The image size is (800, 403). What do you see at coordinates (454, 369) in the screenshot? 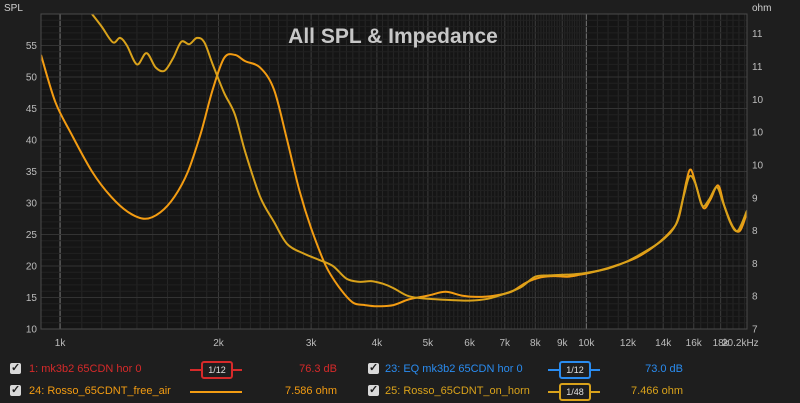
I see `legend-name: 23: EQ mk3b2 65CDN hor 0` at bounding box center [454, 369].